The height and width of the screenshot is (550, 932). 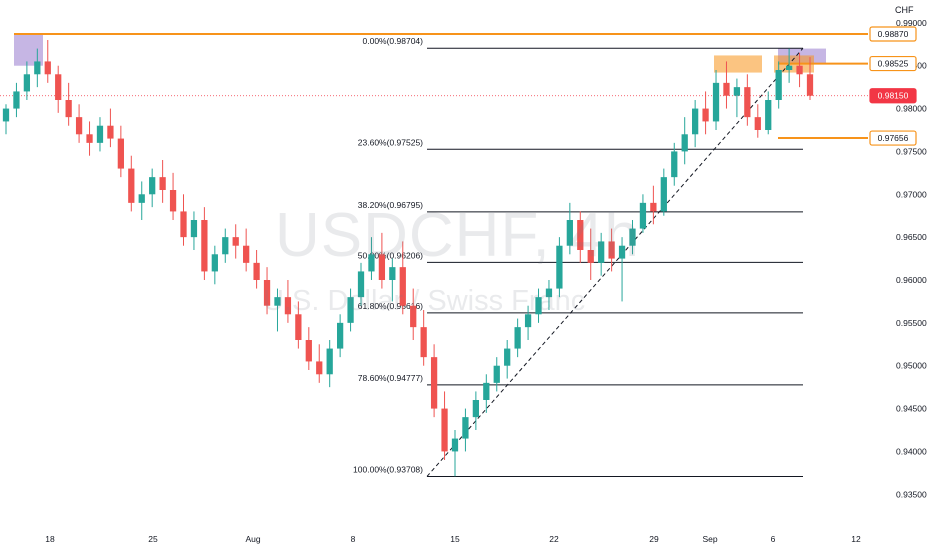 I want to click on price-tick-label: 0.96000, so click(x=911, y=280).